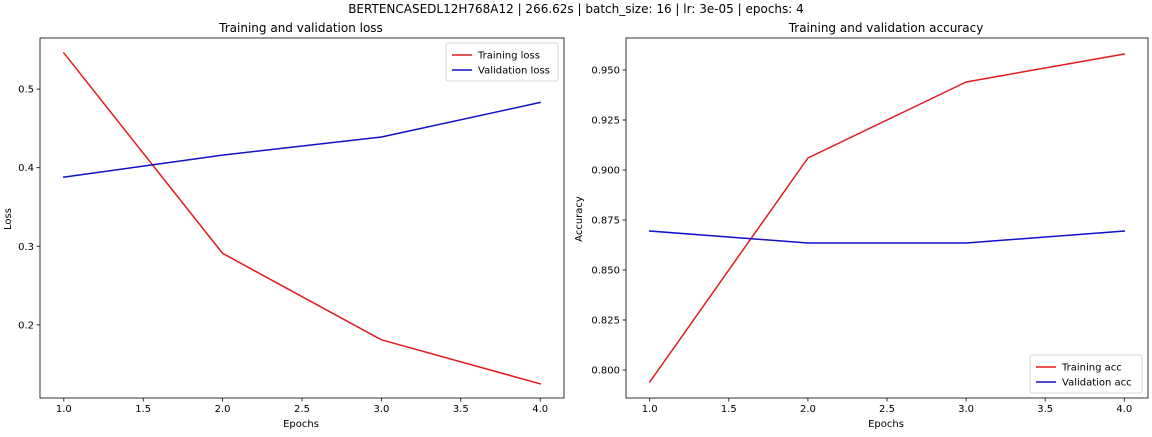 This screenshot has width=1152, height=437. What do you see at coordinates (26, 247) in the screenshot?
I see `loss-y-tick-label: 0.3` at bounding box center [26, 247].